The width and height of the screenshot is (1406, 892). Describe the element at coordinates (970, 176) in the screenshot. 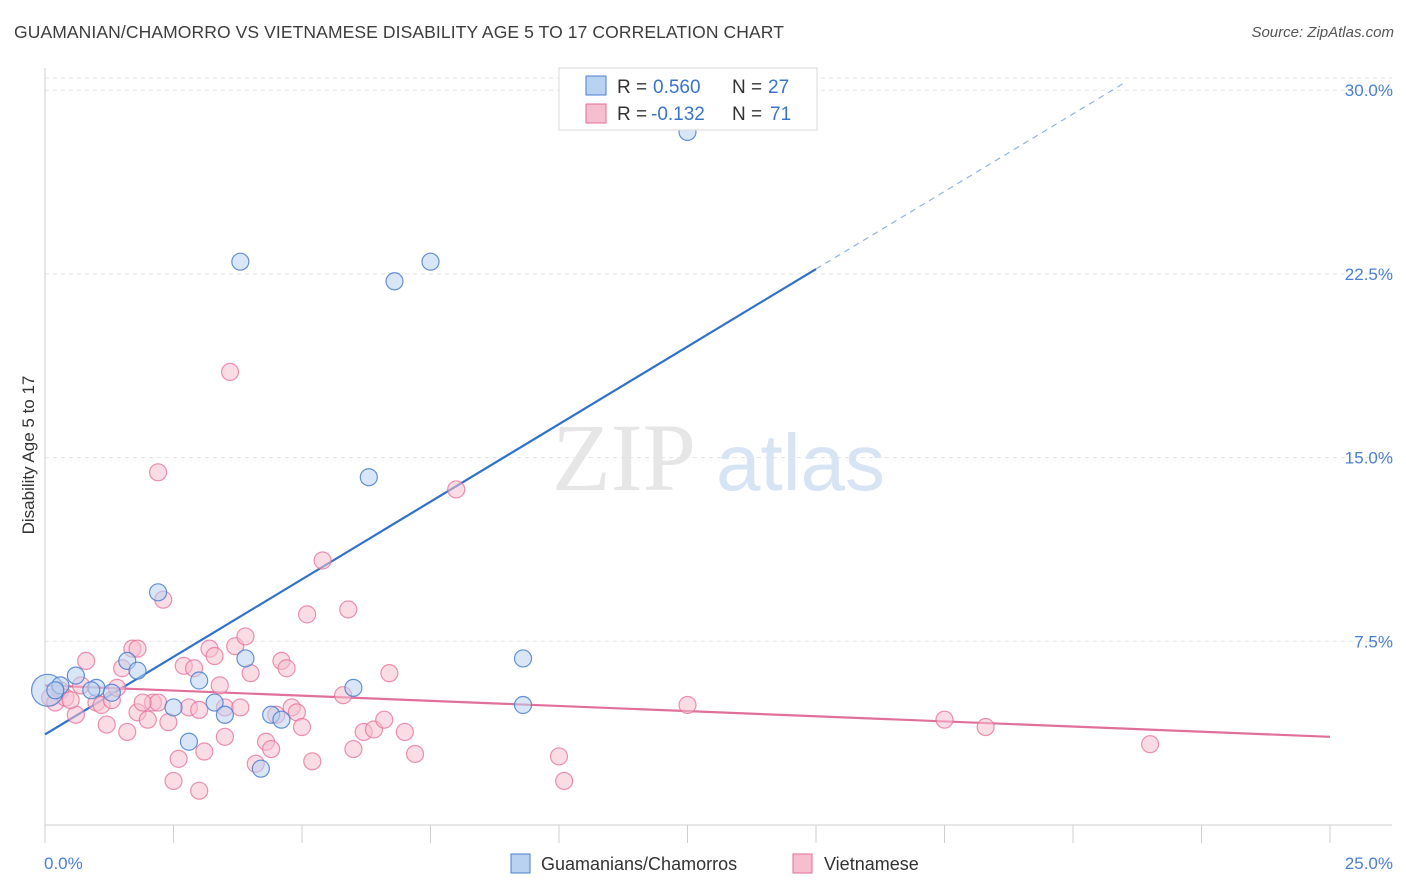

I see `guamanian-trend-extension` at that location.